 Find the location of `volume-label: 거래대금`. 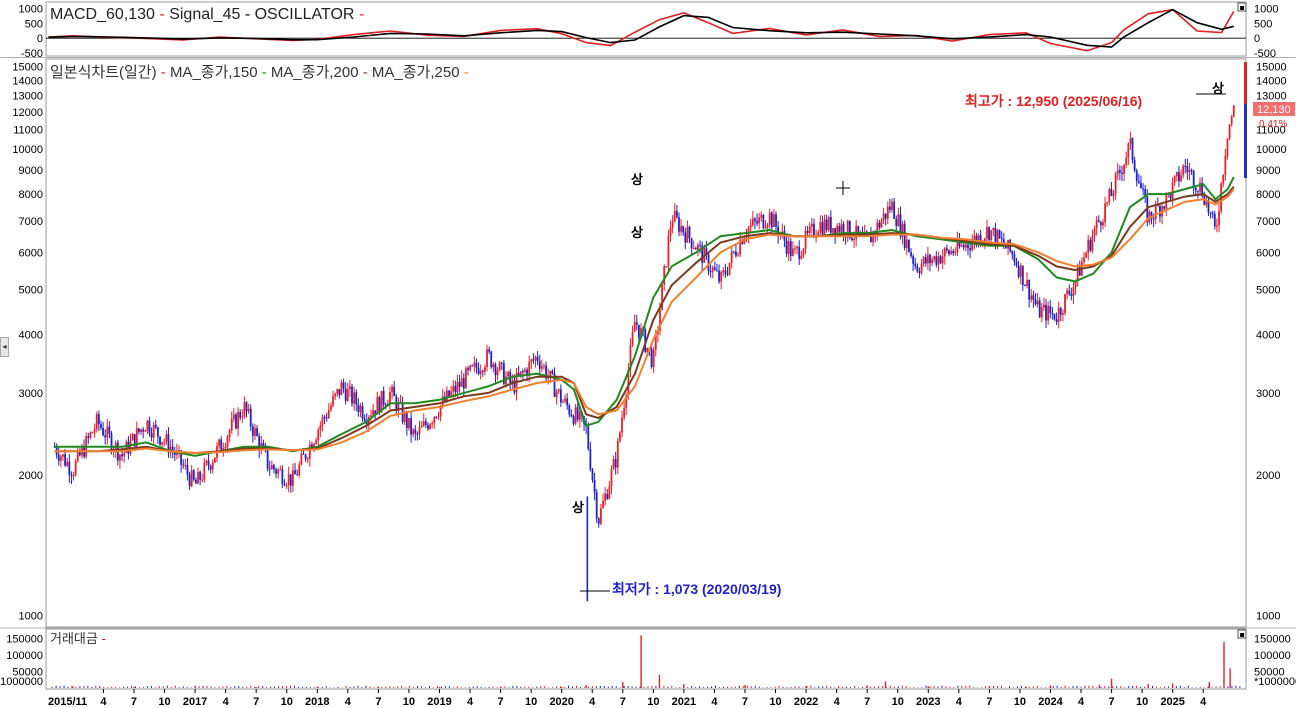

volume-label: 거래대금 is located at coordinates (74, 638).